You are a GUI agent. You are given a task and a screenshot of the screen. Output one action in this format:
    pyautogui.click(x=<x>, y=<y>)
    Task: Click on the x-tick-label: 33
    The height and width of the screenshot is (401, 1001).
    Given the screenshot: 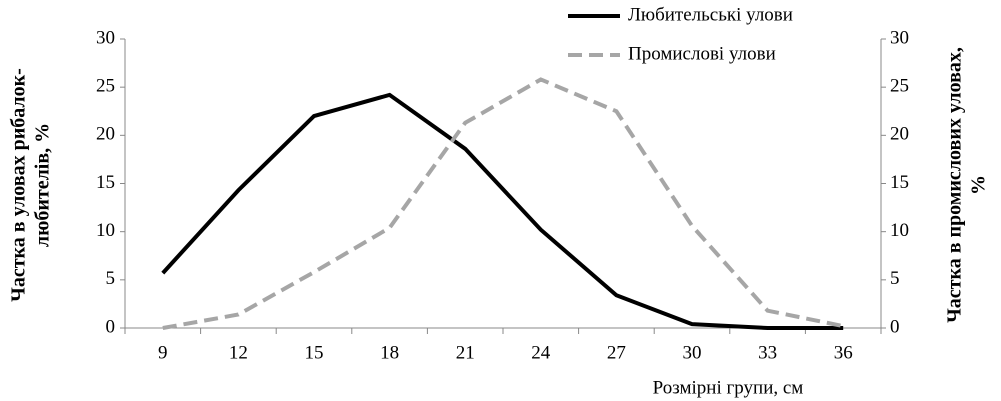 What is the action you would take?
    pyautogui.click(x=767, y=352)
    